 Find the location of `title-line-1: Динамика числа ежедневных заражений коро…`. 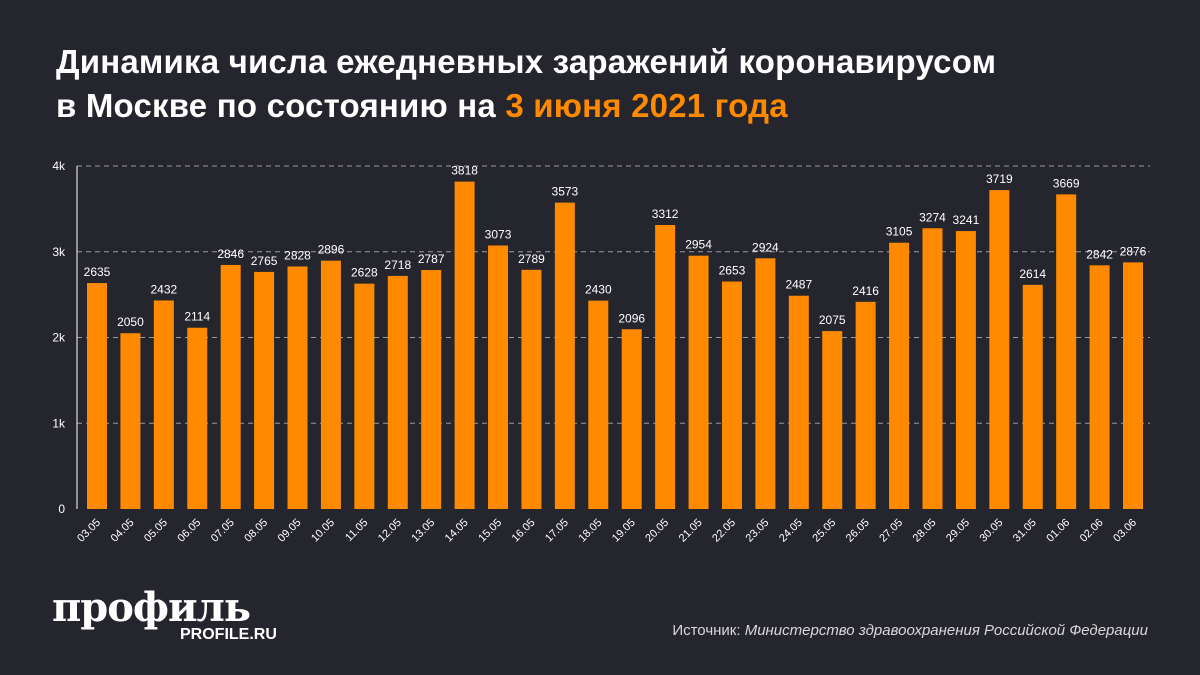

title-line-1: Динамика числа ежедневных заражений коро… is located at coordinates (526, 61).